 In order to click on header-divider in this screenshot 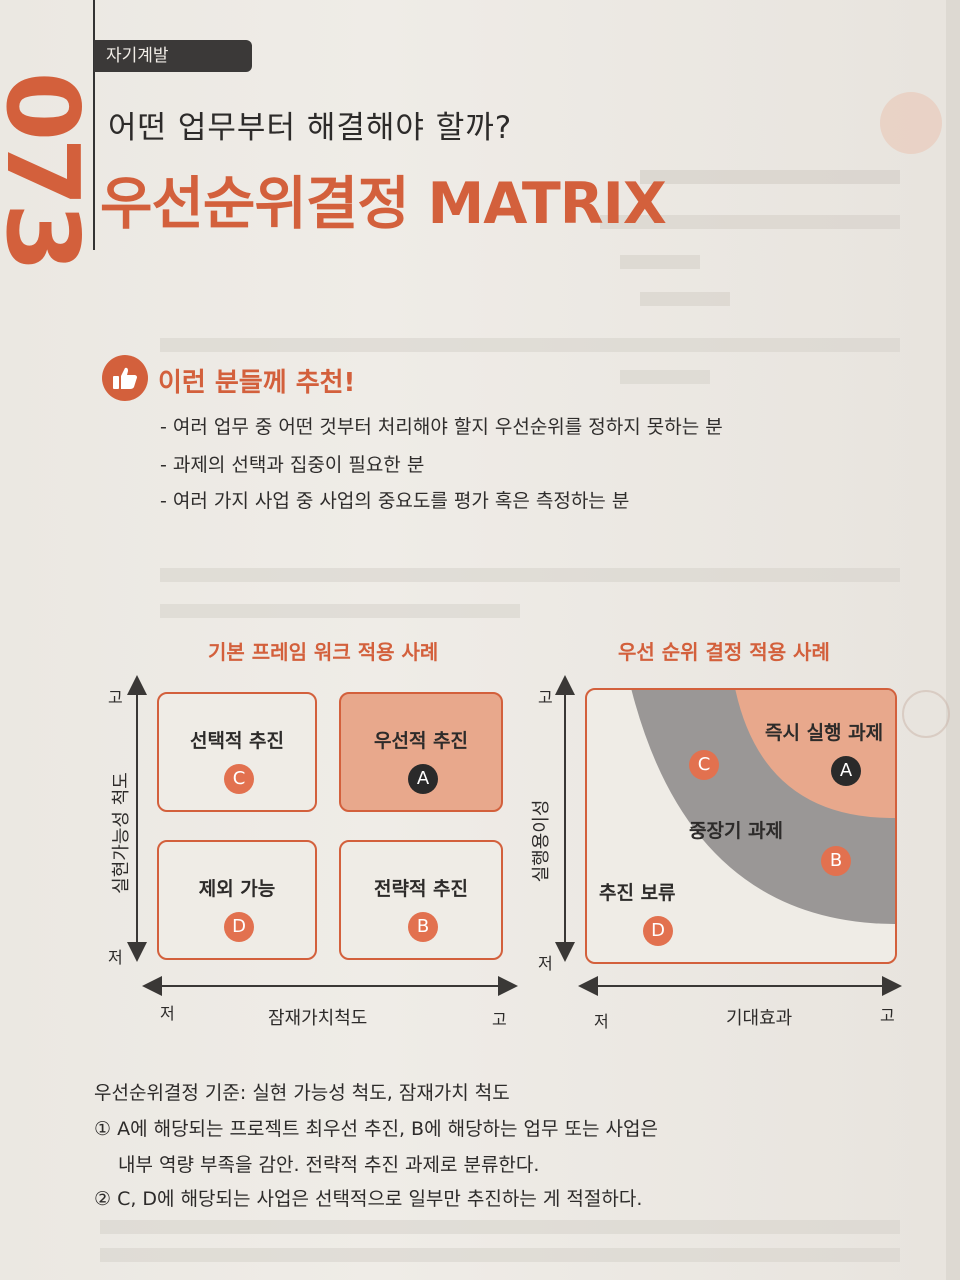, I will do `click(94, 125)`.